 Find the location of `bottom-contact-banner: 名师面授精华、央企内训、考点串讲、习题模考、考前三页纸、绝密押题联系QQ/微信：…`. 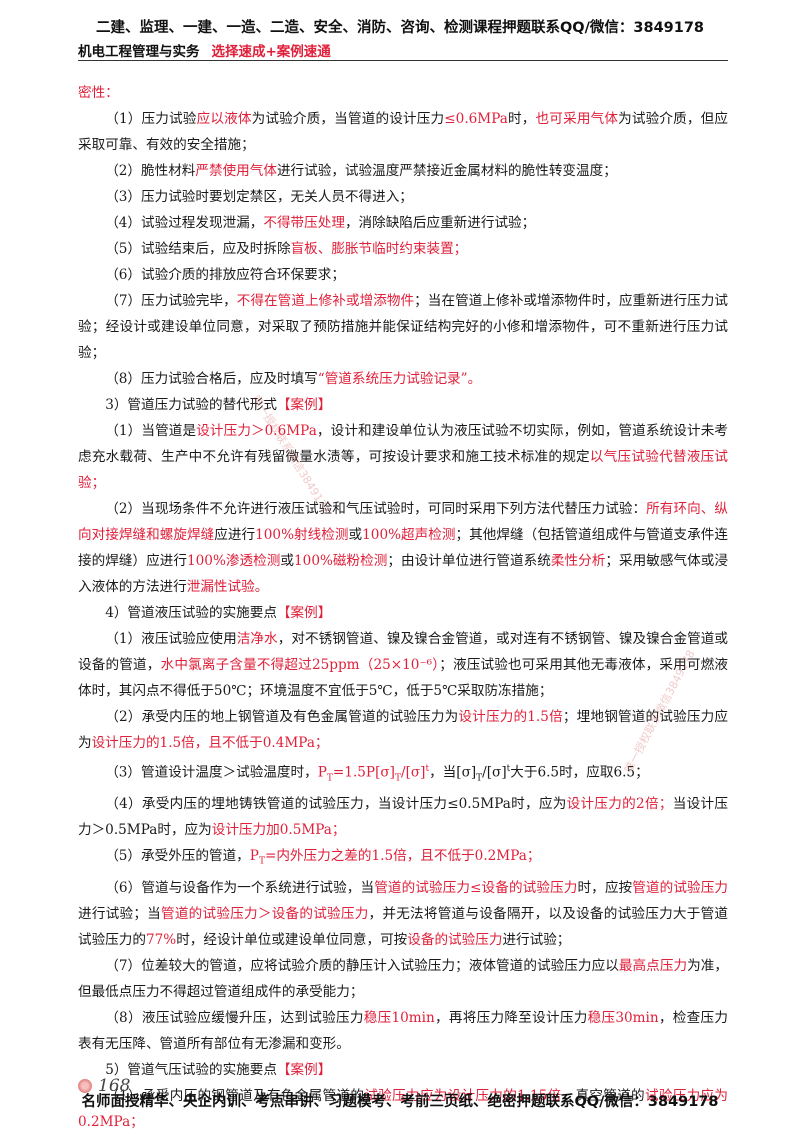

bottom-contact-banner: 名师面授精华、央企内训、考点串讲、习题模考、考前三页纸、绝密押题联系QQ/微信：… is located at coordinates (400, 1102).